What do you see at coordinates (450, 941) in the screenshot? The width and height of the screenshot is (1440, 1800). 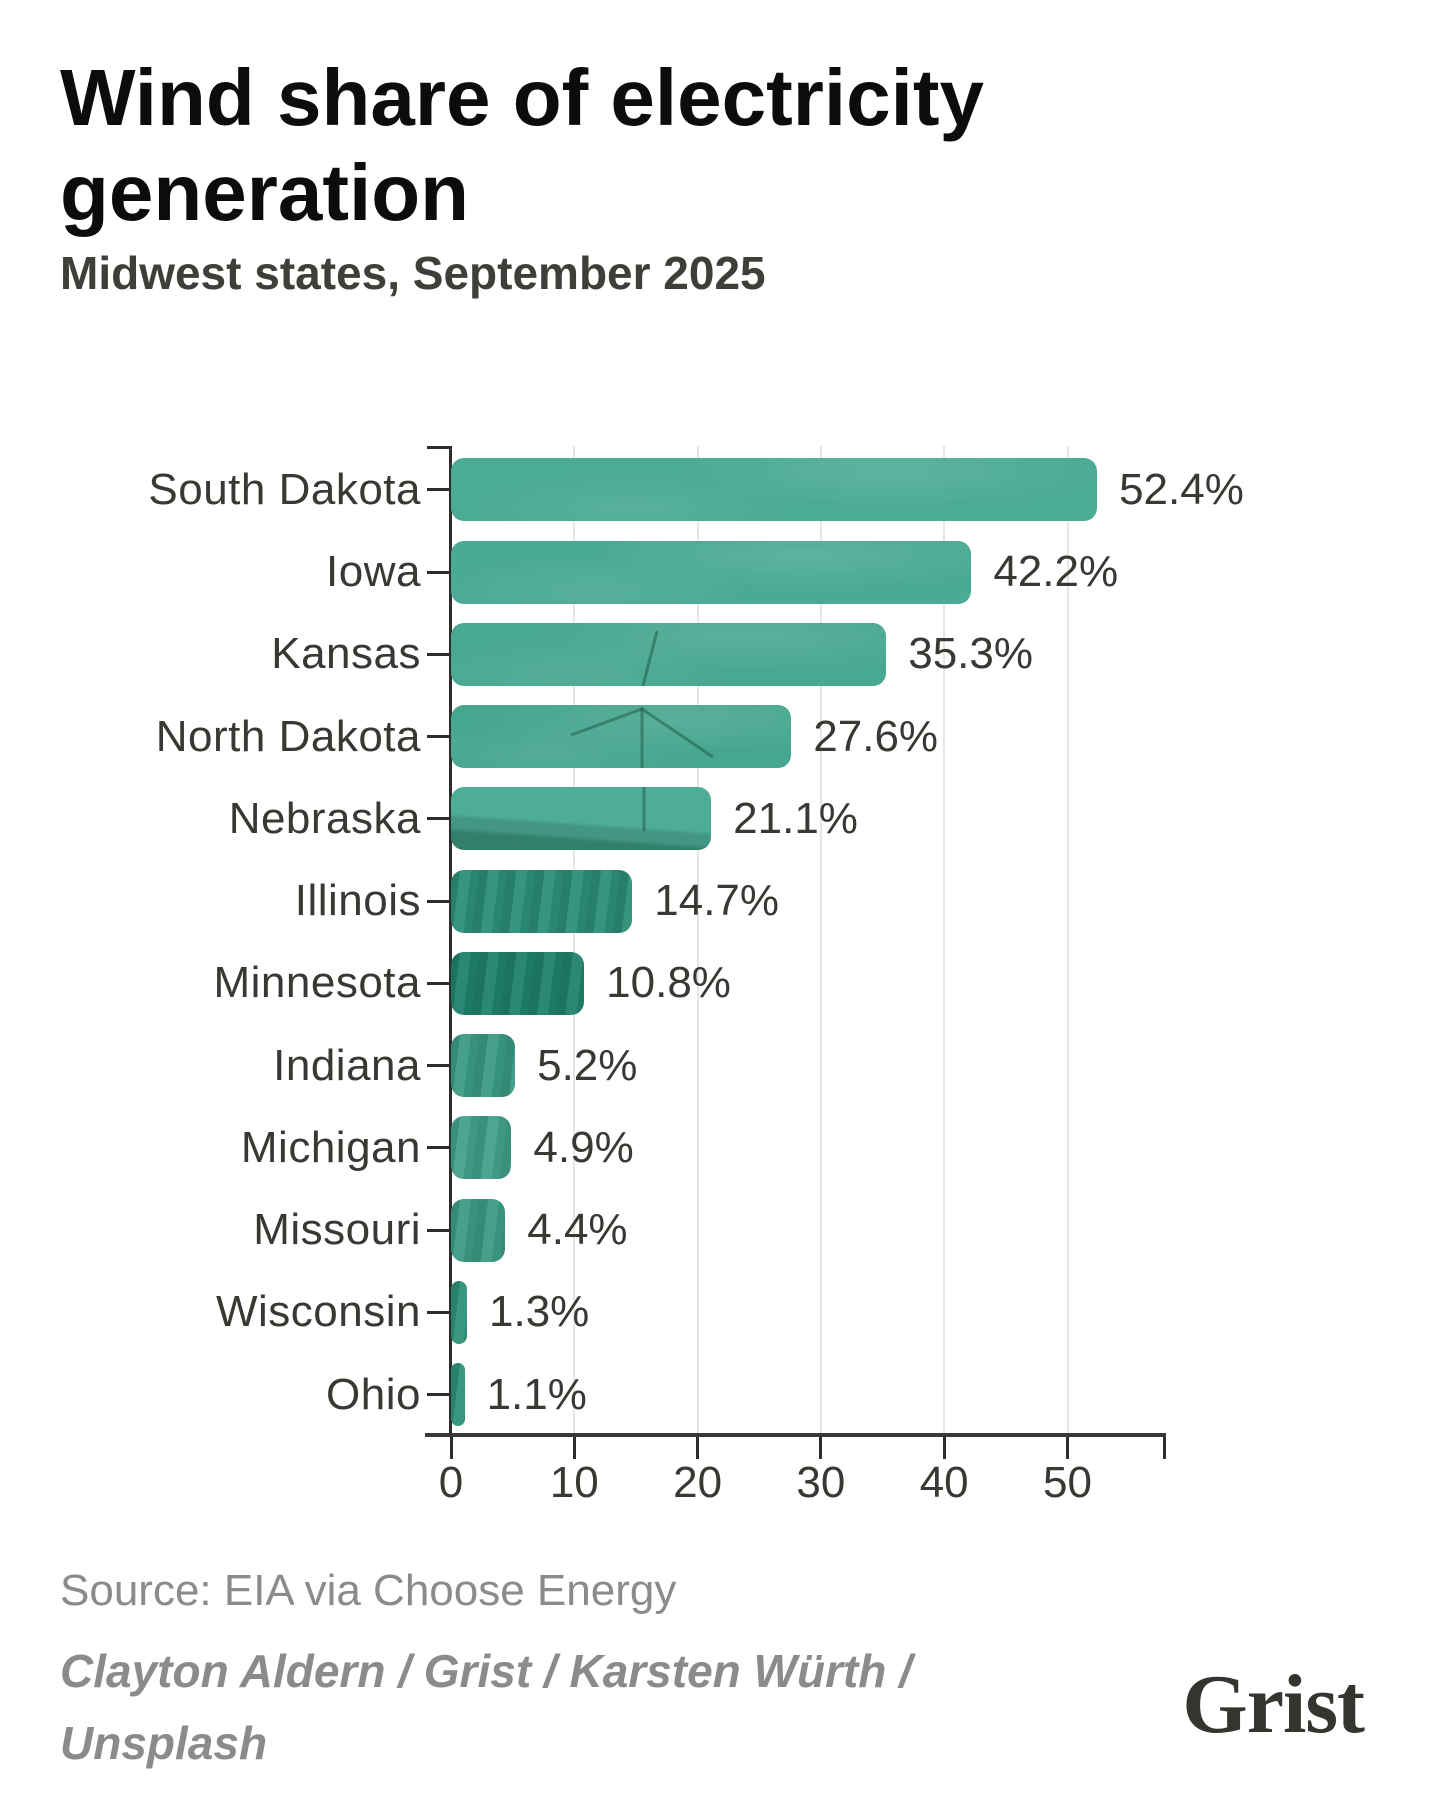 I see `y-axis-line` at bounding box center [450, 941].